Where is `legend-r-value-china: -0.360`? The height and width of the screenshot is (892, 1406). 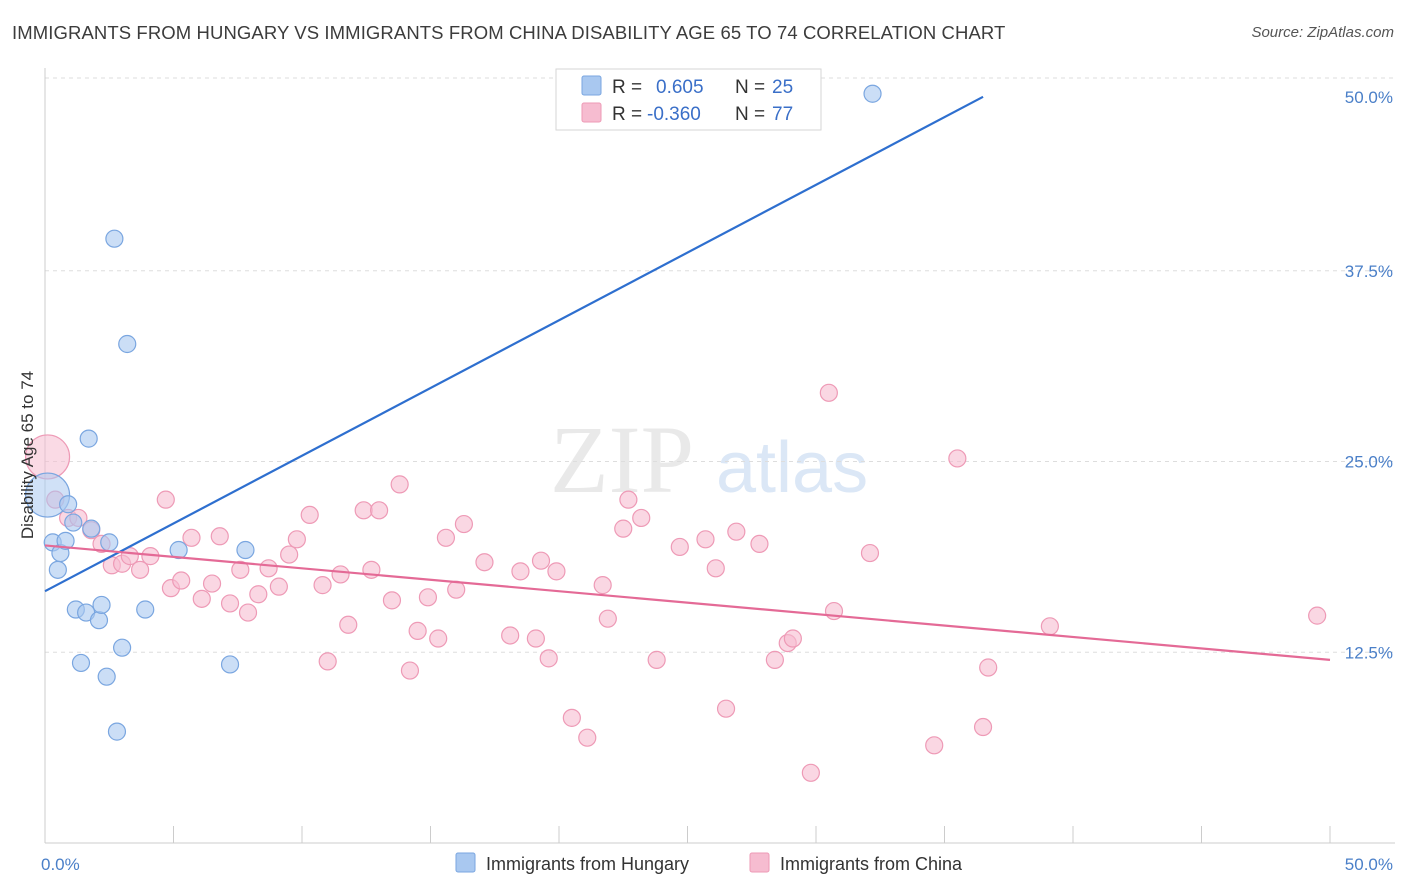 legend-r-value-china: -0.360 is located at coordinates (674, 114).